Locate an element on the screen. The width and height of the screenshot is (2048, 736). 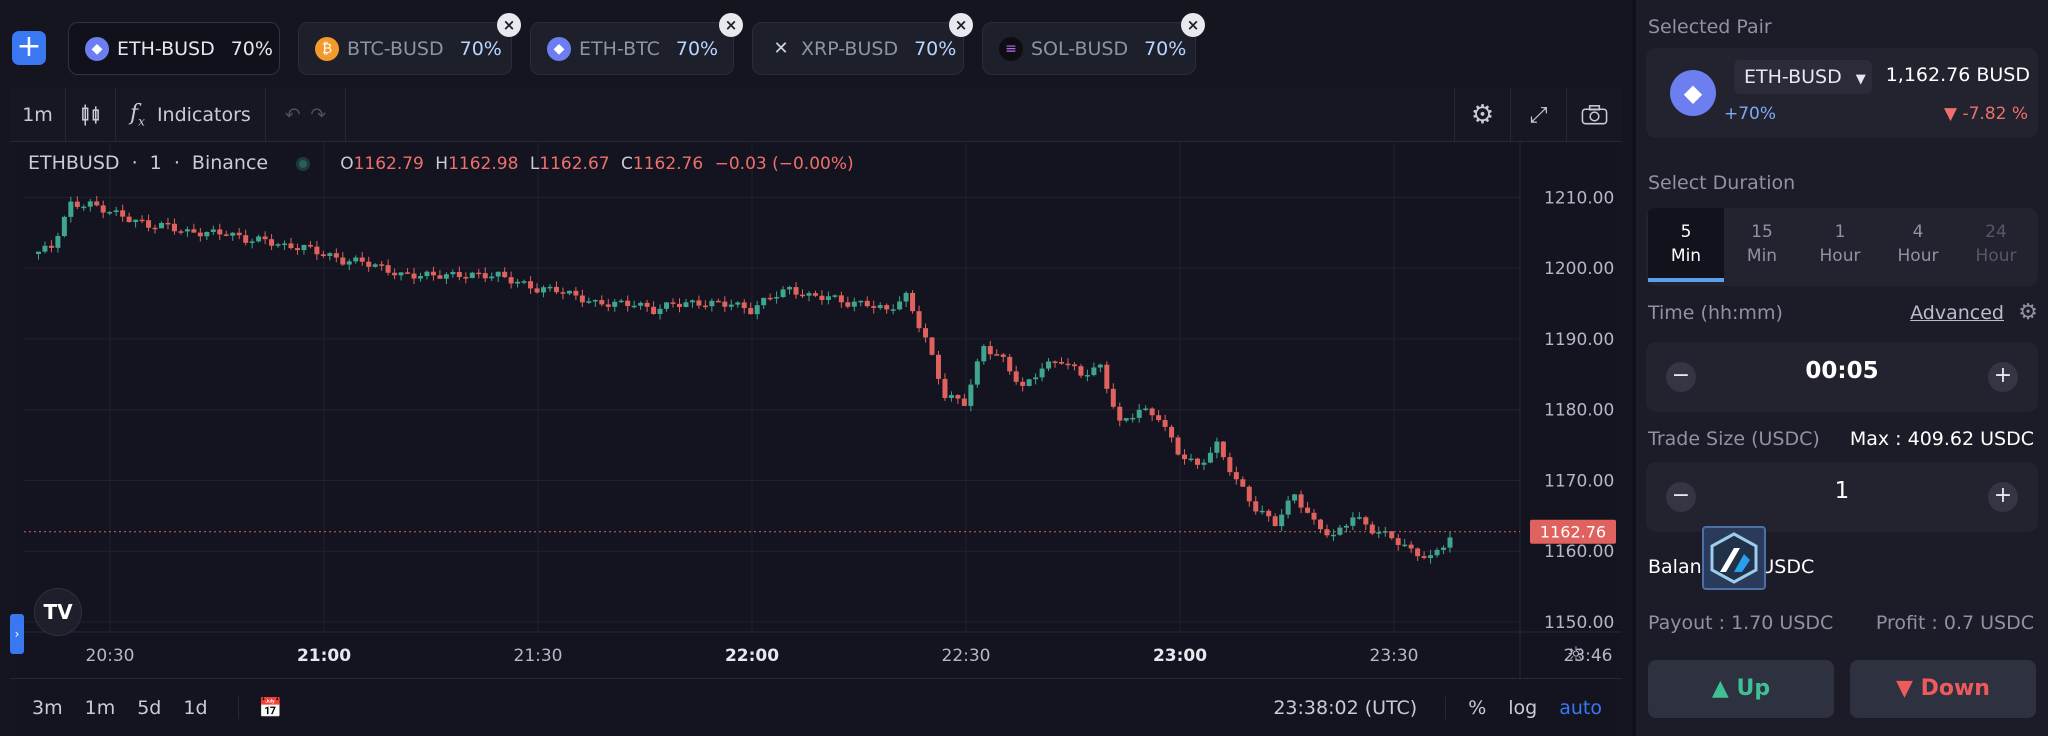
redo-icon: ↷ is located at coordinates (318, 114).